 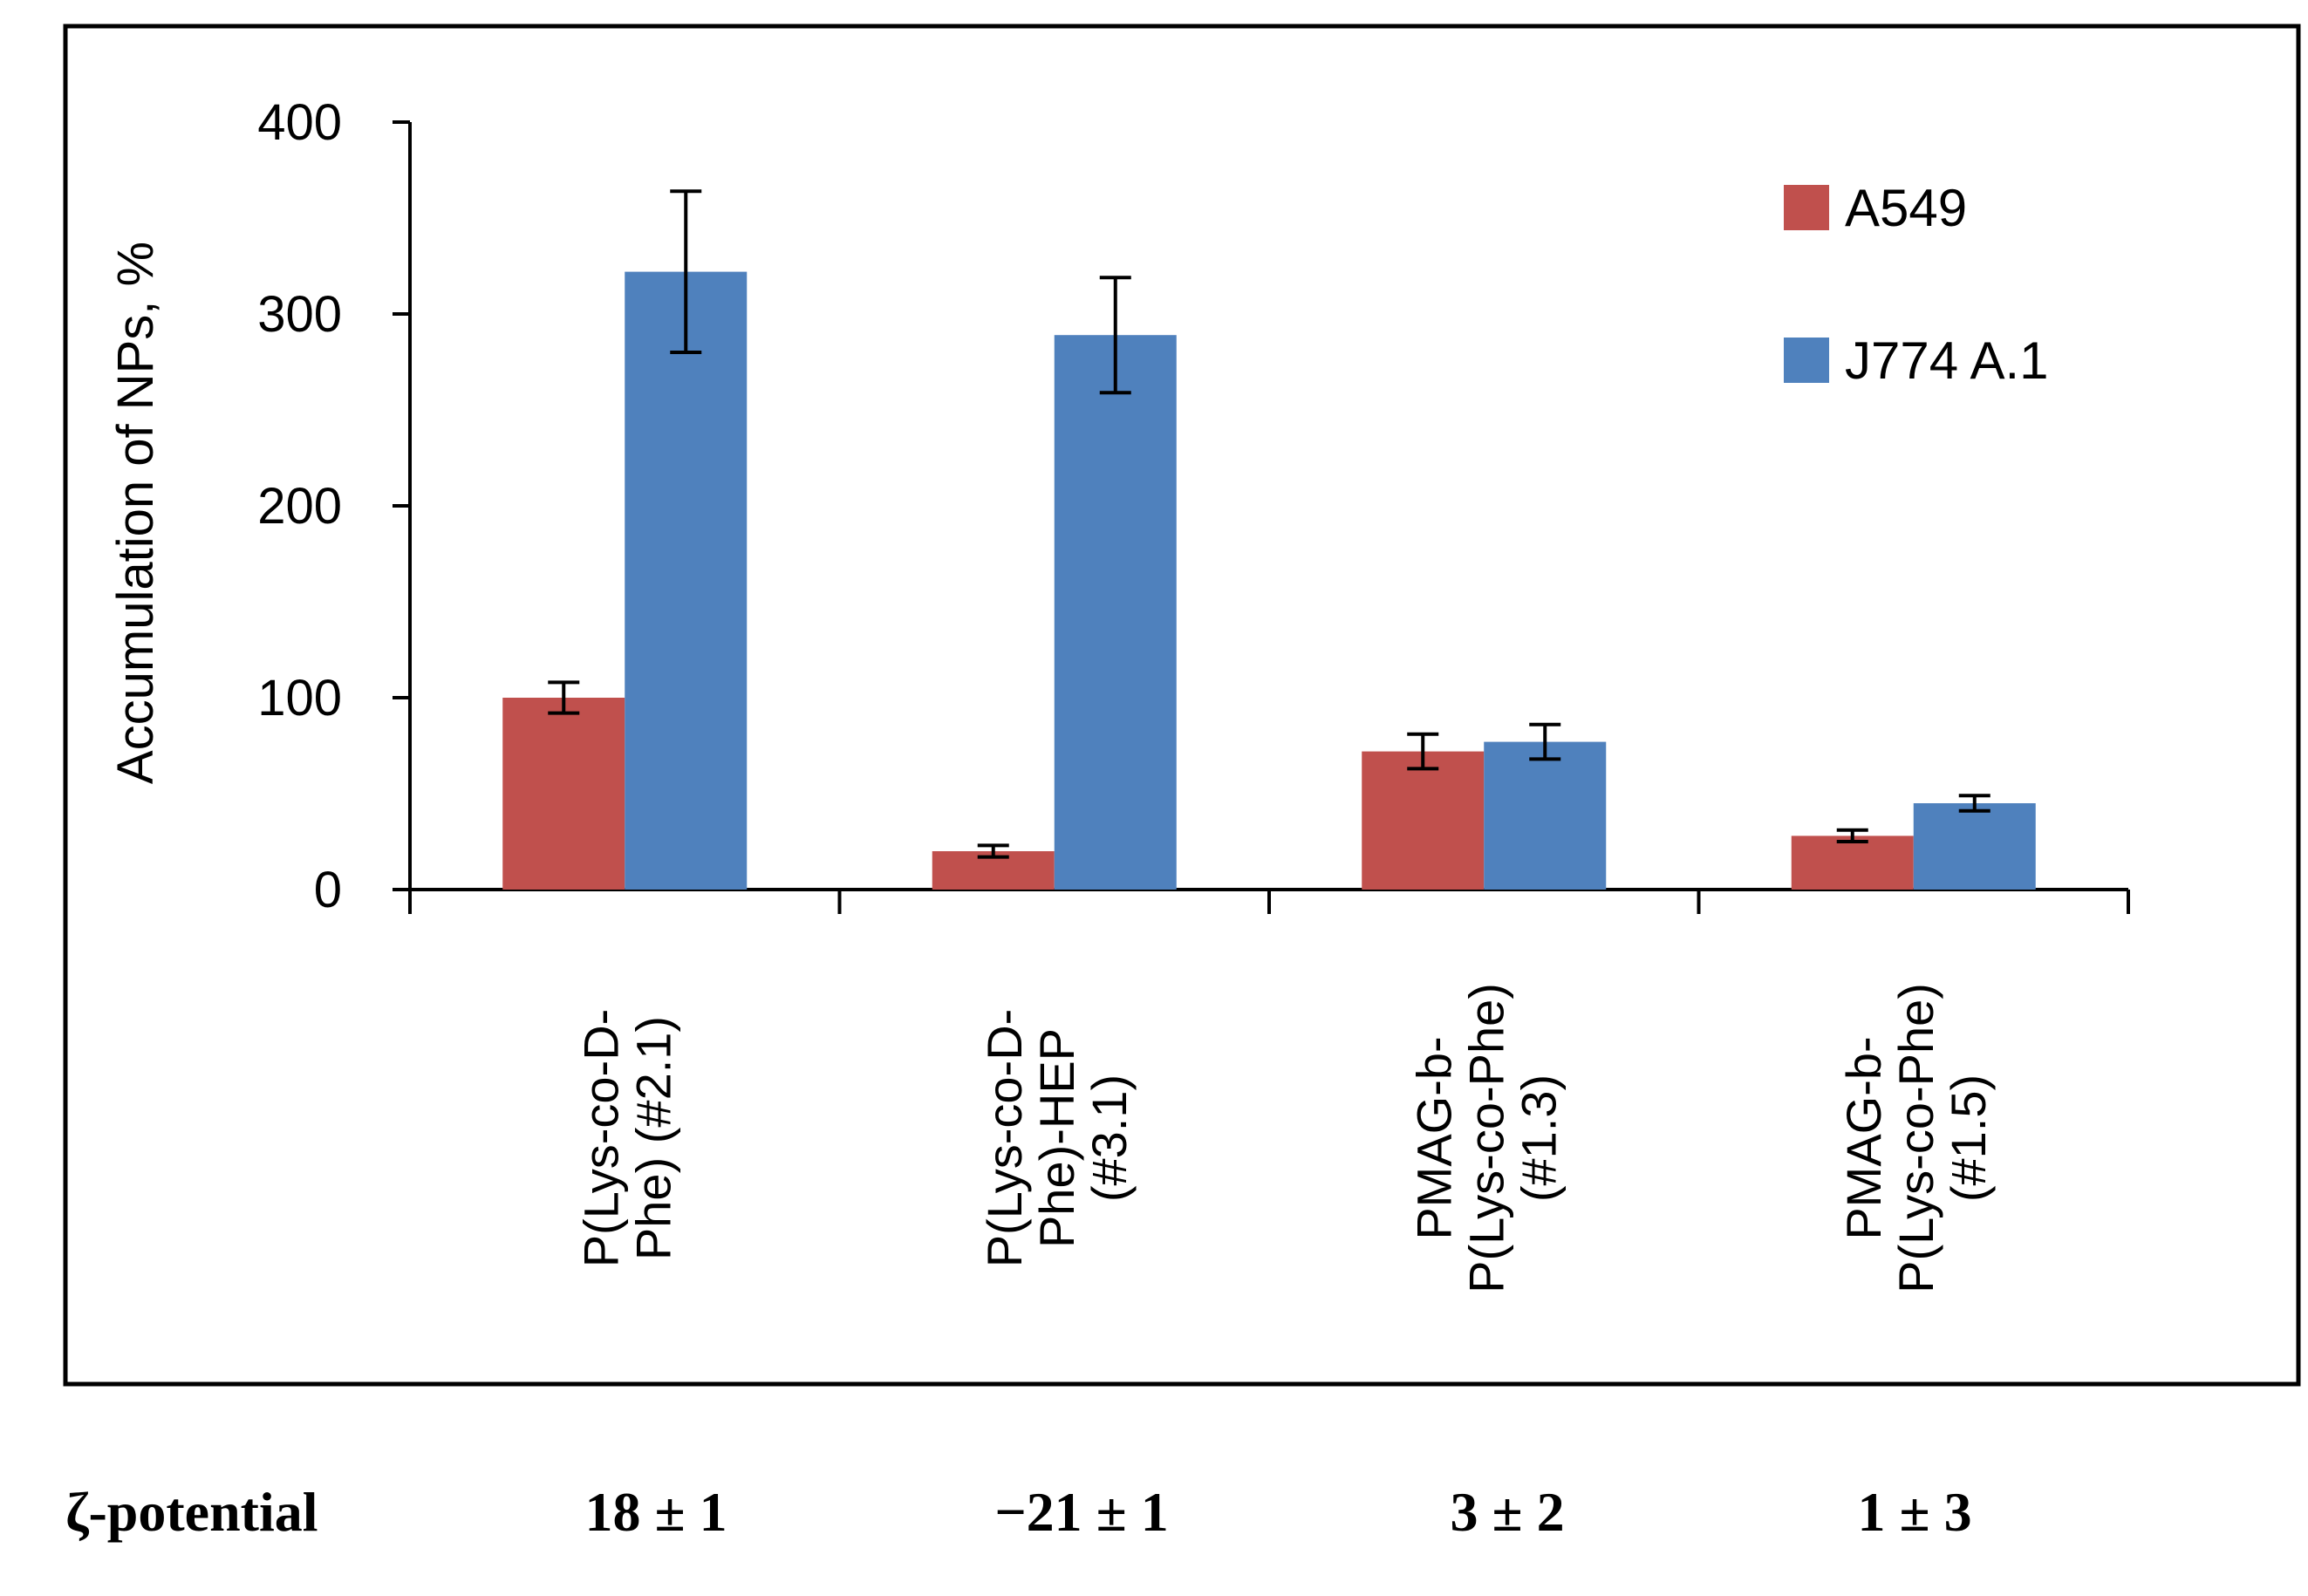 I want to click on legend-label: A549, so click(x=1906, y=208).